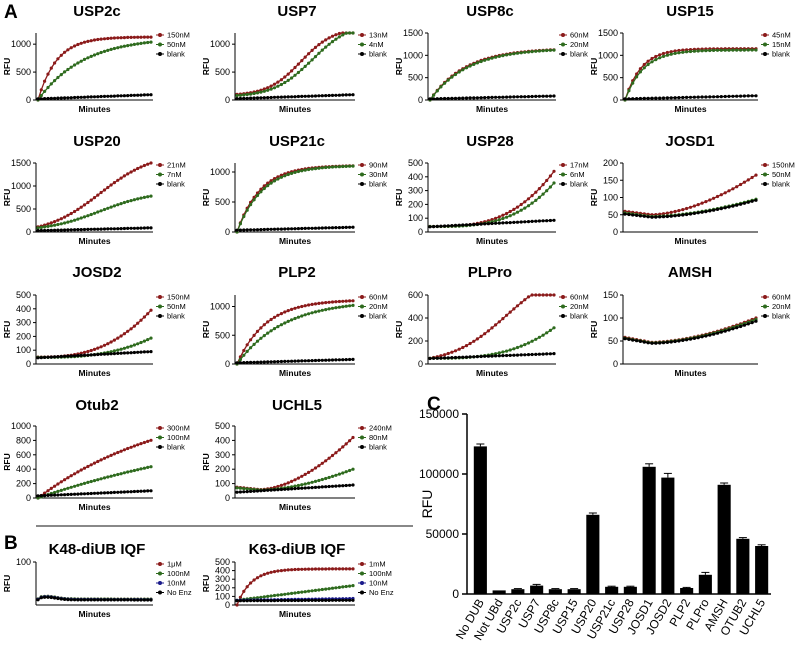  What do you see at coordinates (613, 215) in the screenshot?
I see `y-tick-label: 50` at bounding box center [613, 215].